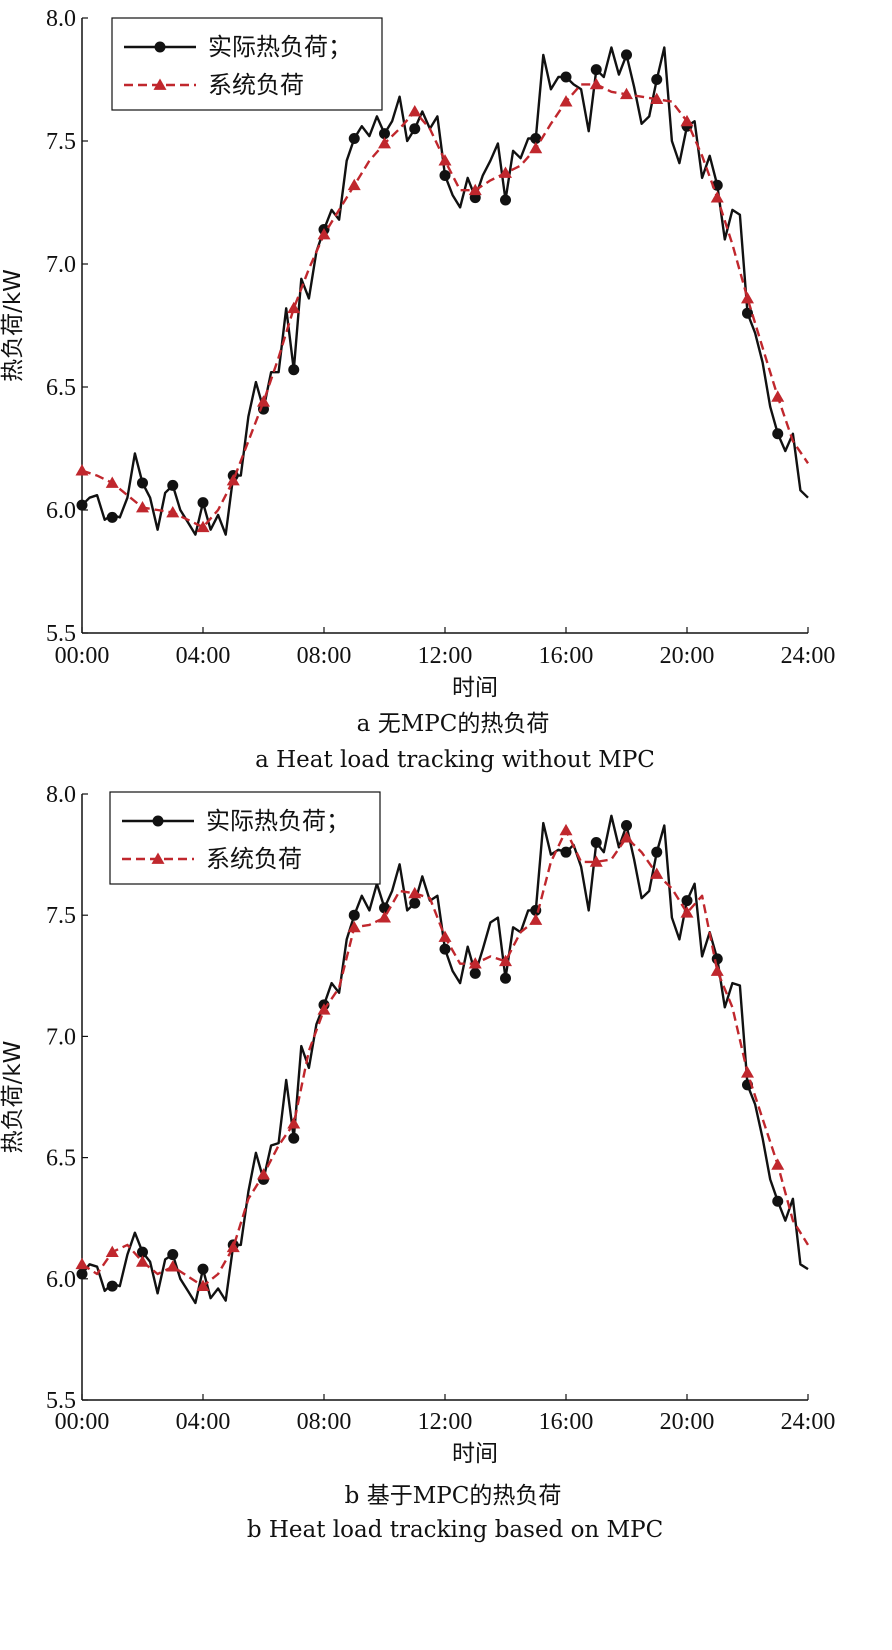 The height and width of the screenshot is (1650, 892). What do you see at coordinates (278, 821) in the screenshot?
I see `legend-label: 实际热负荷；` at bounding box center [278, 821].